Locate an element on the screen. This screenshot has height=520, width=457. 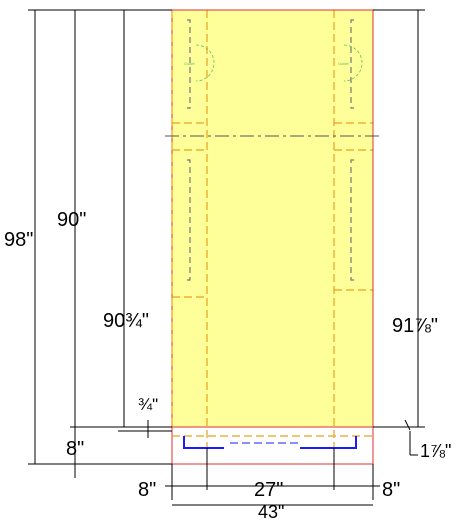
dim-right-height: 91⅞" is located at coordinates (415, 326).